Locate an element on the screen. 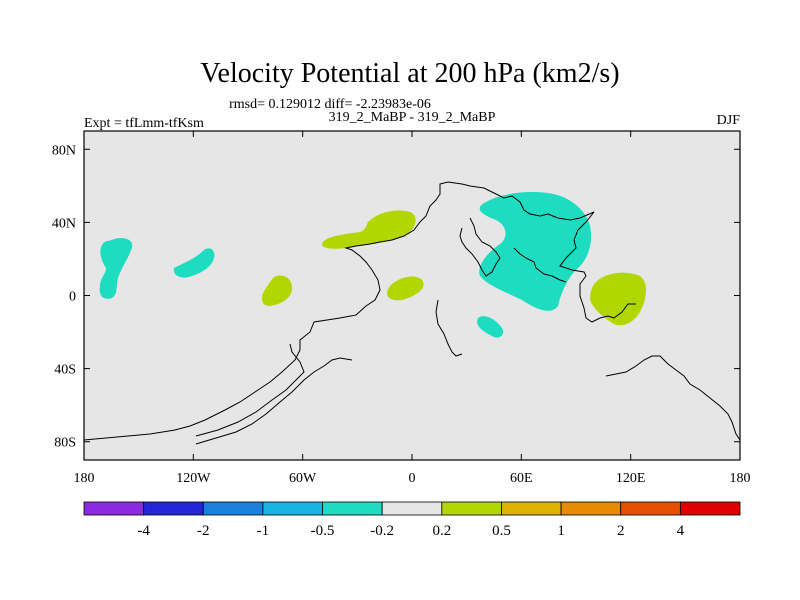  anomaly-arabian-sea is located at coordinates (490, 327).